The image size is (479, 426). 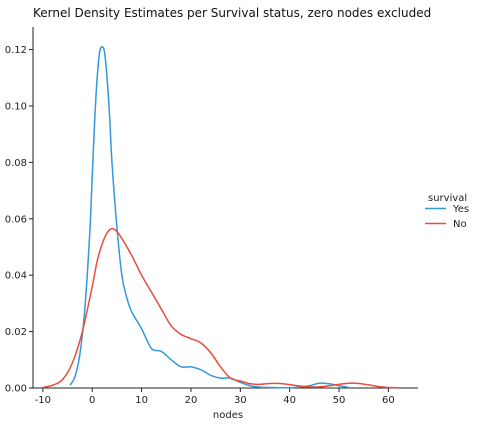 I want to click on x-tick-label: 40, so click(x=289, y=400).